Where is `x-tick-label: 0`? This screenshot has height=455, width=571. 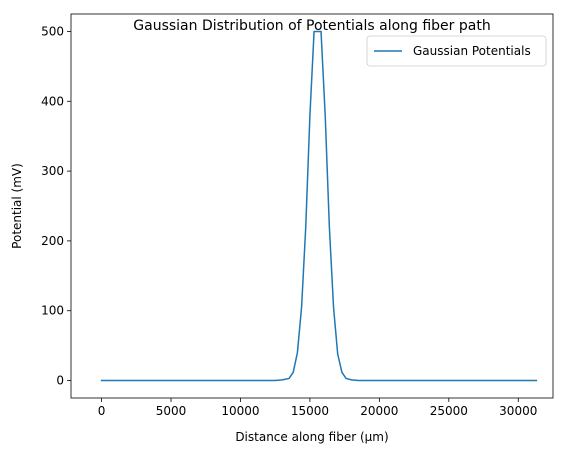
x-tick-label: 0 is located at coordinates (102, 411).